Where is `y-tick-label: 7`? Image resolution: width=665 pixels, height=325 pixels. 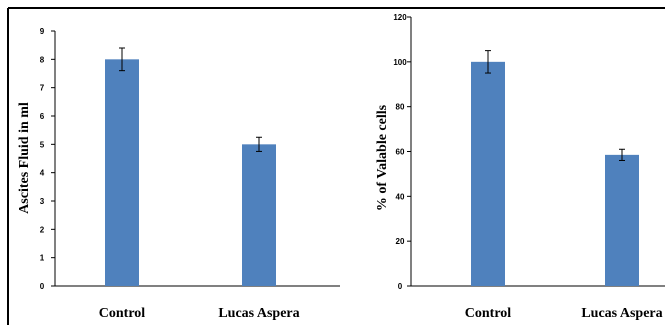
y-tick-label: 7 is located at coordinates (42, 88).